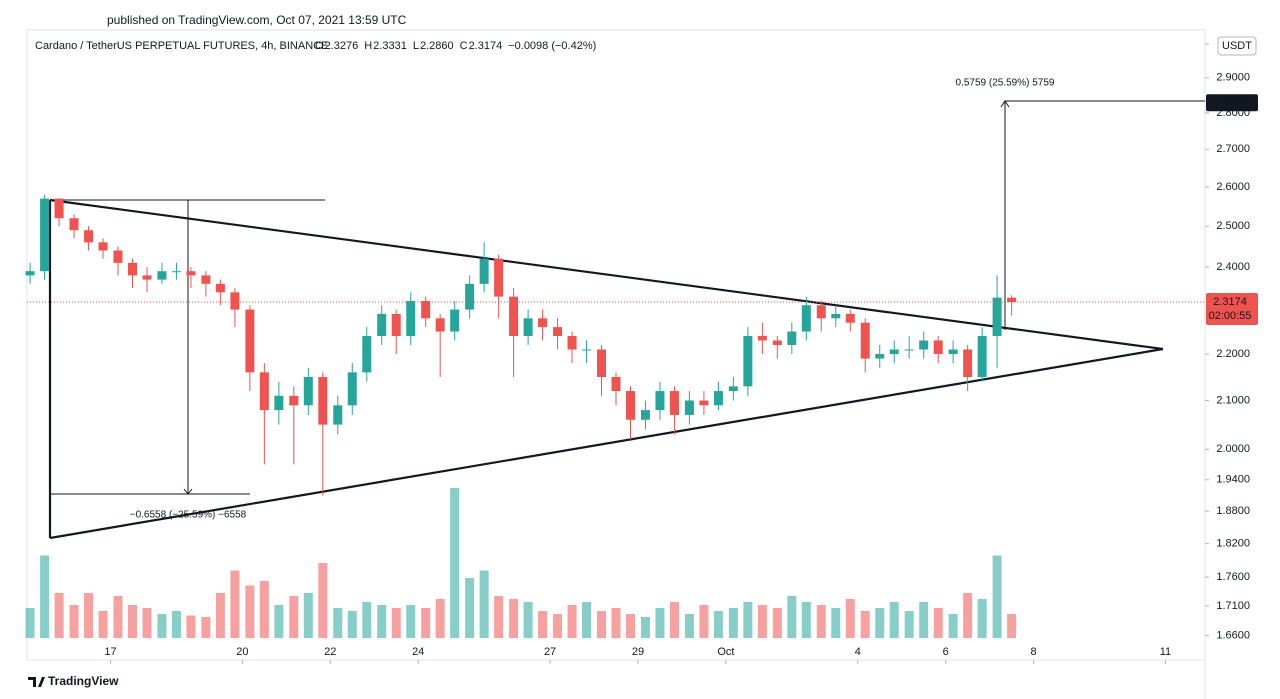 Image resolution: width=1280 pixels, height=699 pixels. What do you see at coordinates (416, 46) in the screenshot?
I see `ohlc-label: L` at bounding box center [416, 46].